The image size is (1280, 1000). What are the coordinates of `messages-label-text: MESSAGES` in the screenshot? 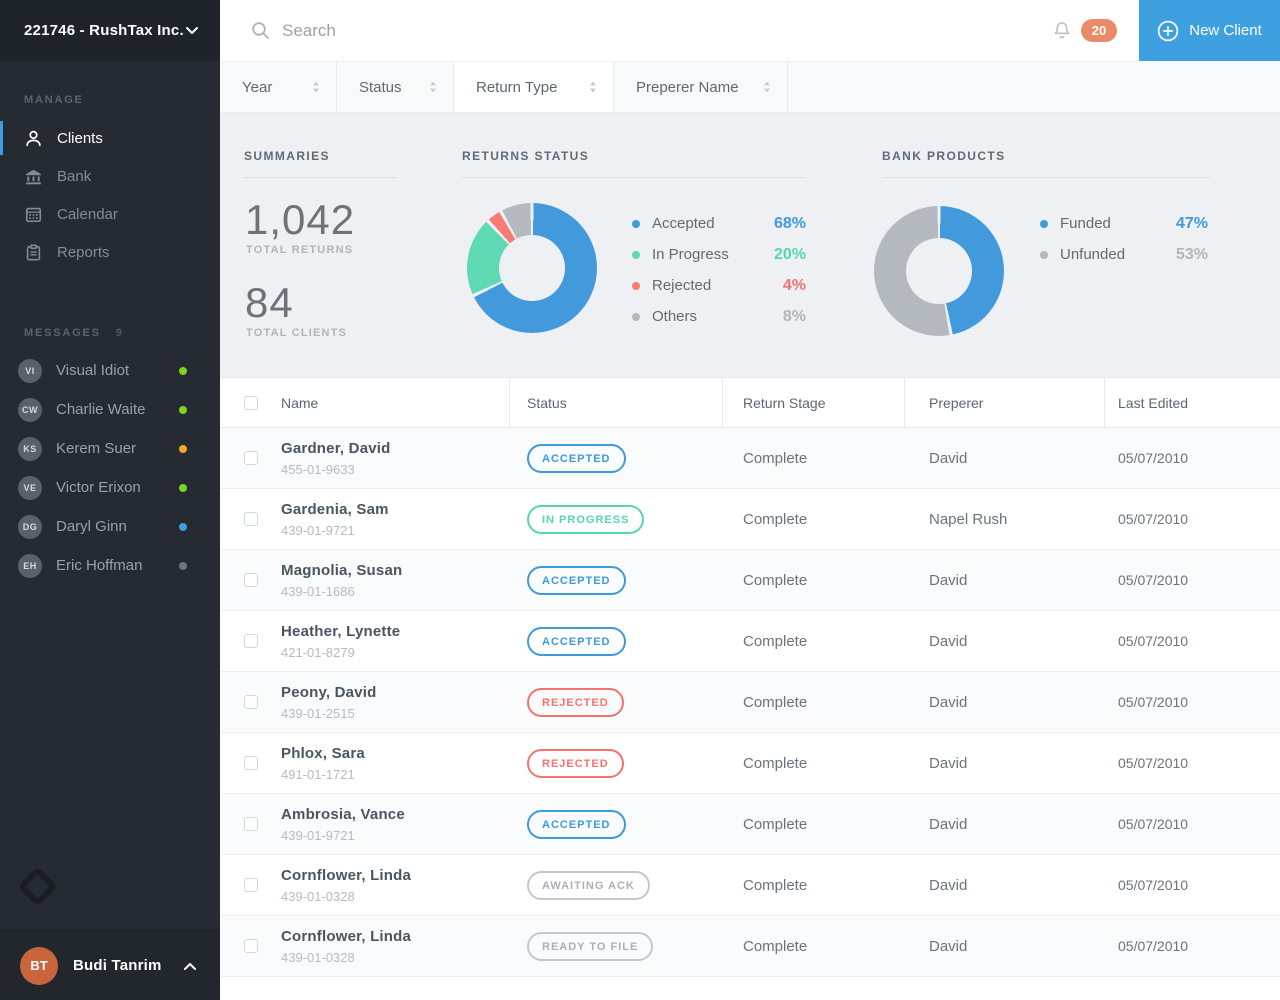 It's located at (62, 333).